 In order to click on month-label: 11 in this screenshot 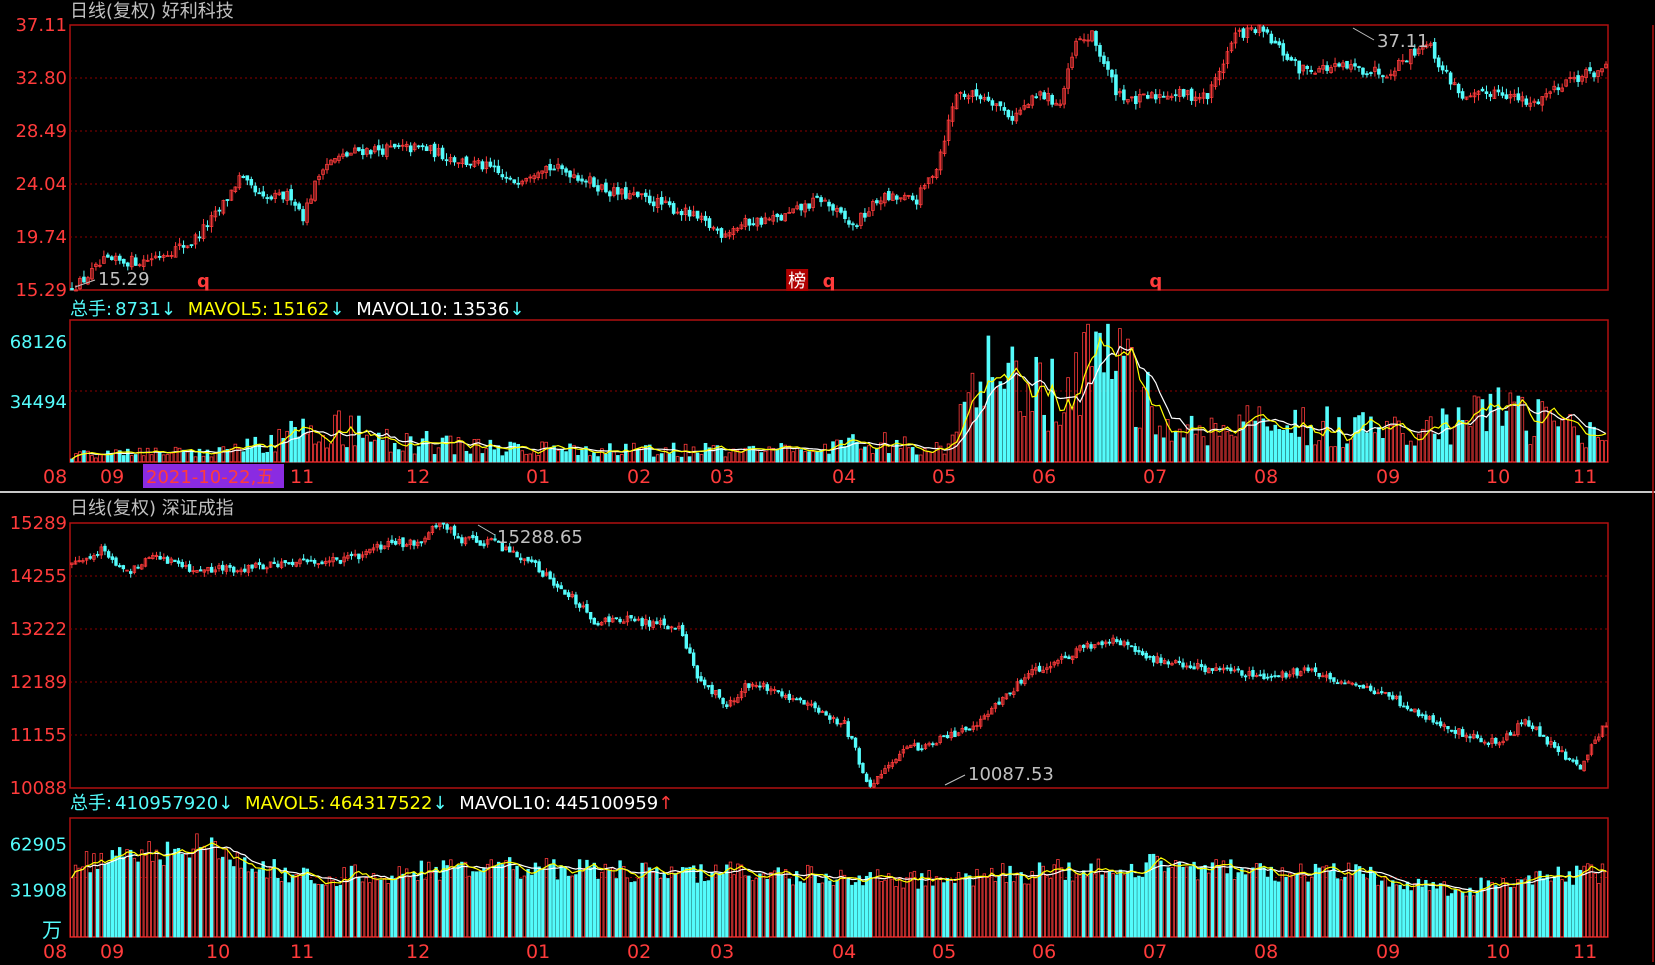, I will do `click(1585, 952)`.